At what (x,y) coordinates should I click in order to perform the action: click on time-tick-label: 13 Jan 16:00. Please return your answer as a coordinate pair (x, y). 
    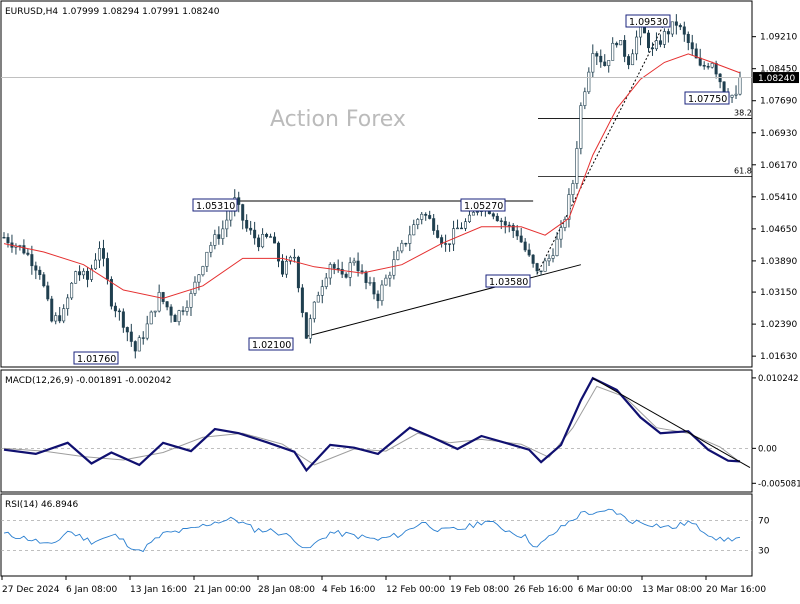
    Looking at the image, I should click on (158, 590).